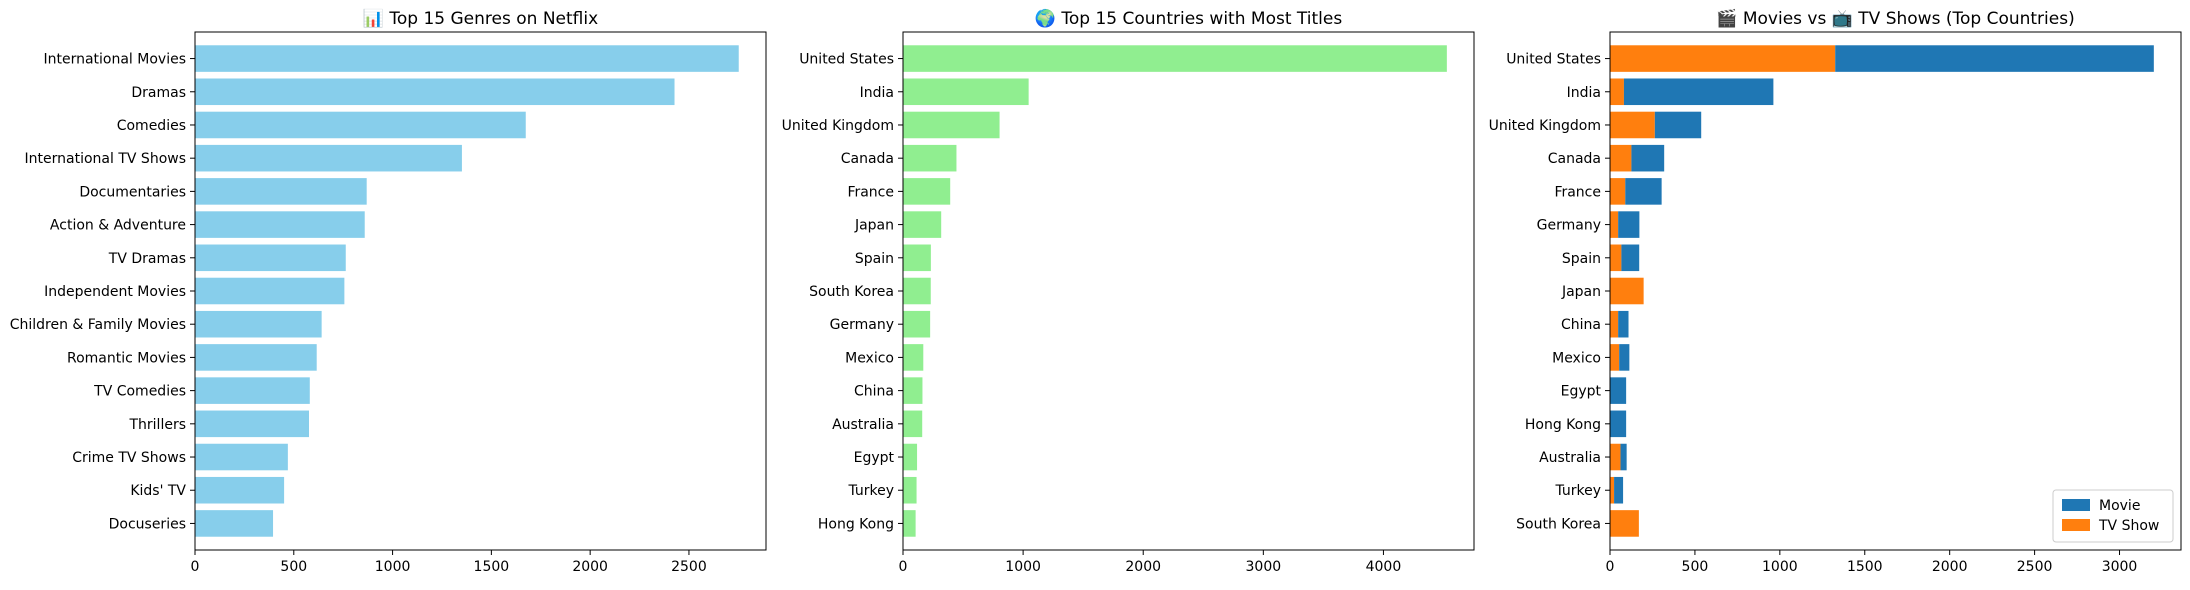 This screenshot has height=590, width=2190. Describe the element at coordinates (2076, 525) in the screenshot. I see `legend-swatch` at that location.